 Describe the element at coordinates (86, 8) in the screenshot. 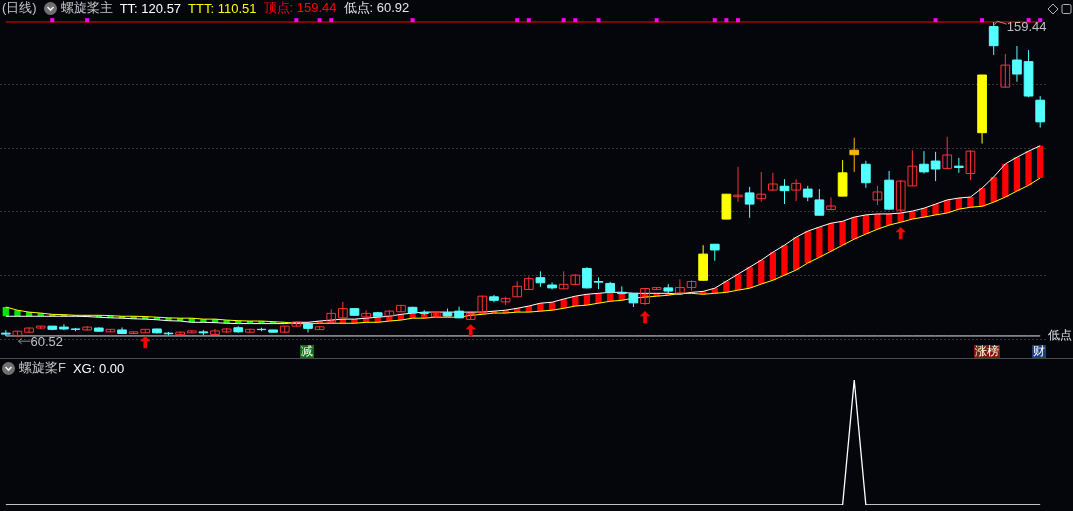

I see `legend-title: 螺旋桨主` at that location.